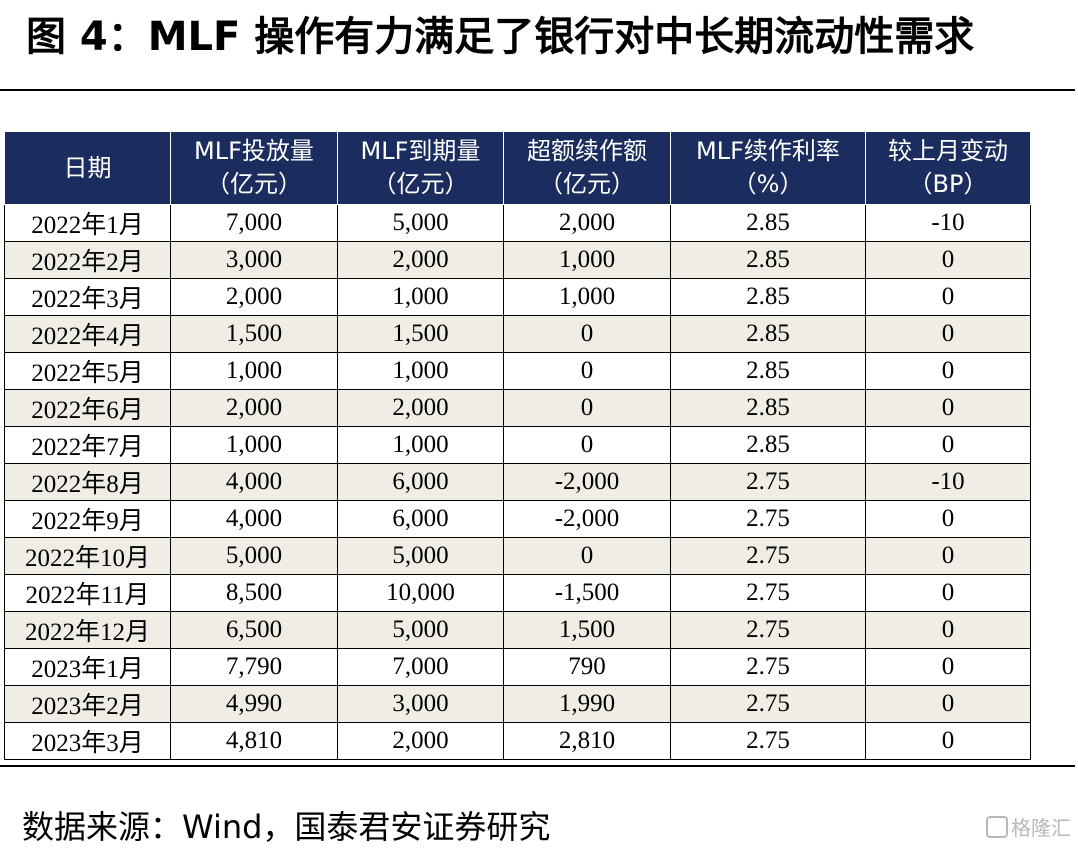 The image size is (1078, 848). I want to click on cell-mlf-issued: 4,810, so click(254, 741).